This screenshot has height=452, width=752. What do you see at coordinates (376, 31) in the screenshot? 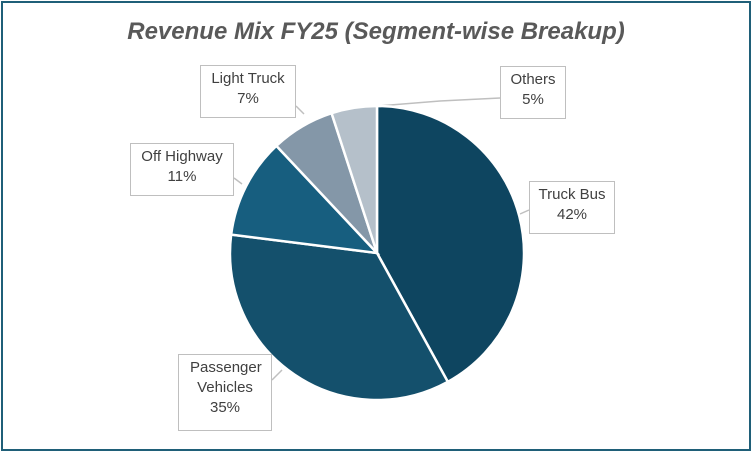
I see `chart-title: Revenue Mix FY25 (Segment-wise Breakup)` at bounding box center [376, 31].